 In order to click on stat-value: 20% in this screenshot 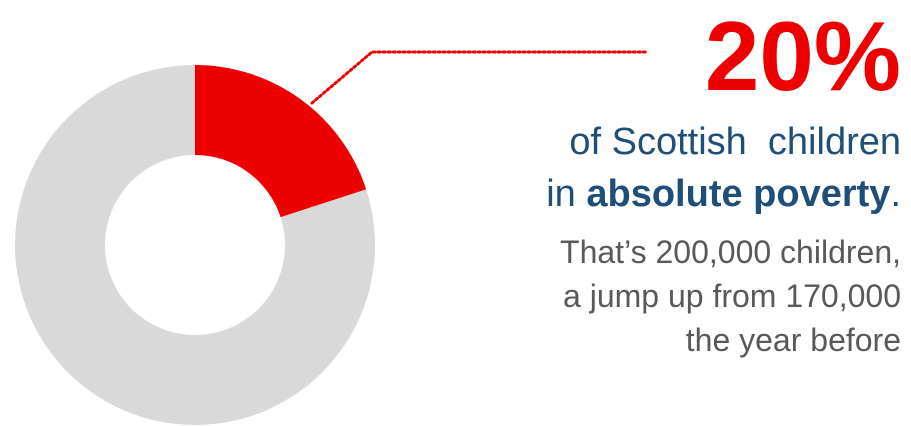, I will do `click(802, 56)`.